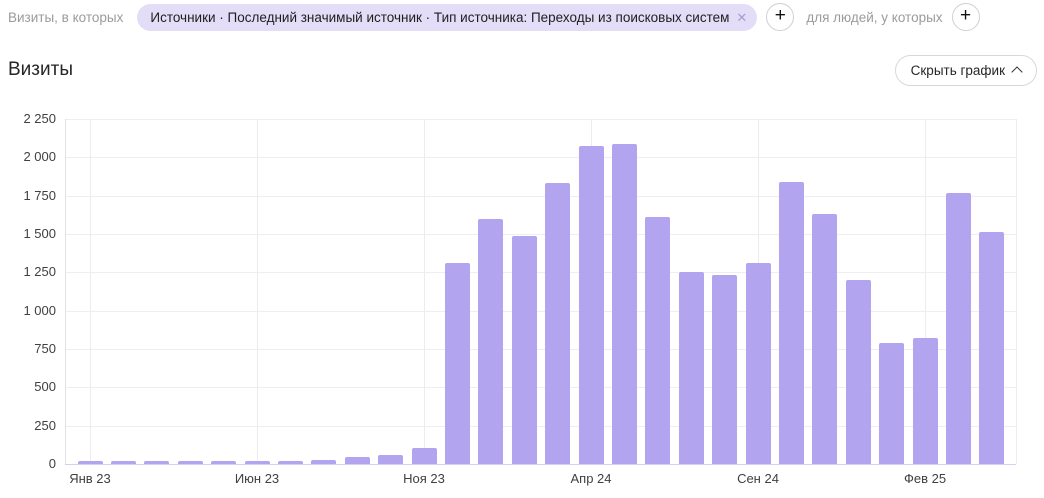 This screenshot has width=1044, height=498. What do you see at coordinates (791, 322) in the screenshot?
I see `chart-bar-окт-24` at bounding box center [791, 322].